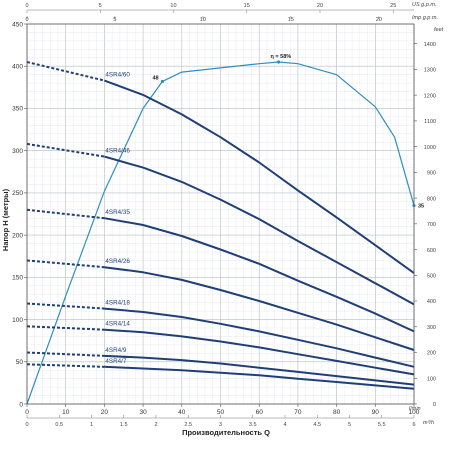  Describe the element at coordinates (393, 6) in the screenshot. I see `us-gpm-tick-label: 25` at that location.